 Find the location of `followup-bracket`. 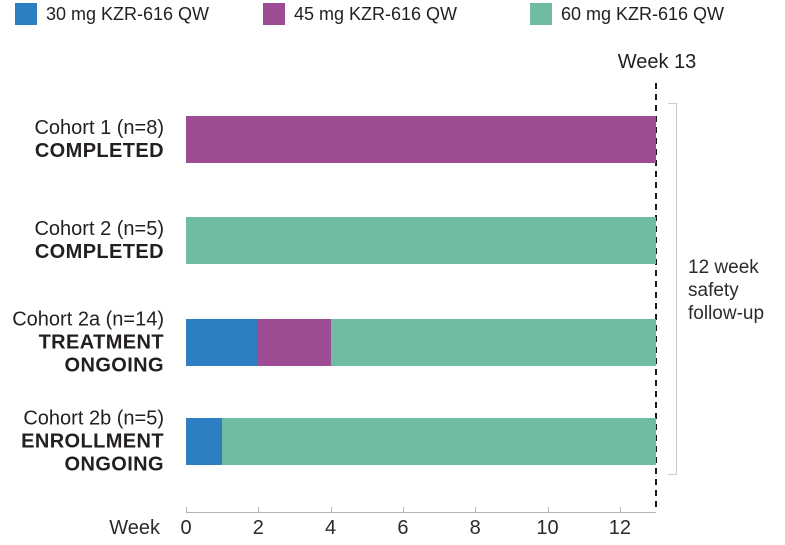

followup-bracket is located at coordinates (672, 289).